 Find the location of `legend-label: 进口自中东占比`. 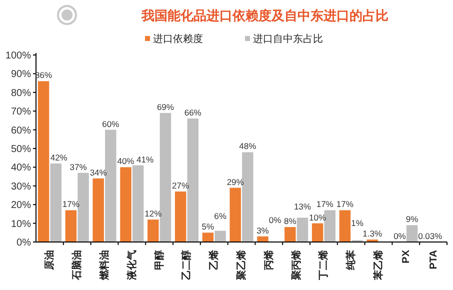

legend-label: 进口自中东占比 is located at coordinates (288, 39).